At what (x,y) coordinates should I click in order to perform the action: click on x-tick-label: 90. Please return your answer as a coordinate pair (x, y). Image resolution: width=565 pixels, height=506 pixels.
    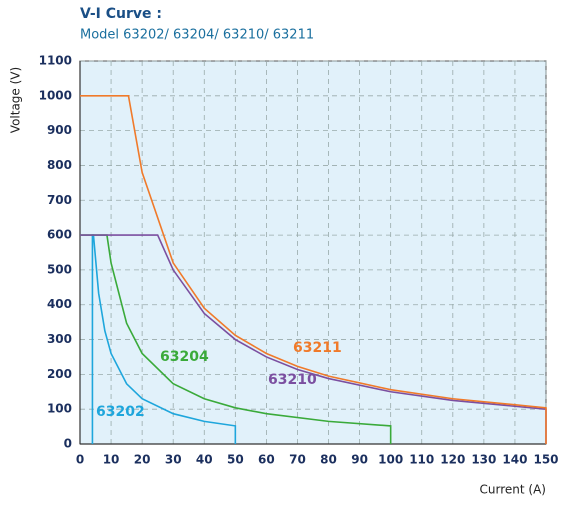
    Looking at the image, I should click on (359, 460).